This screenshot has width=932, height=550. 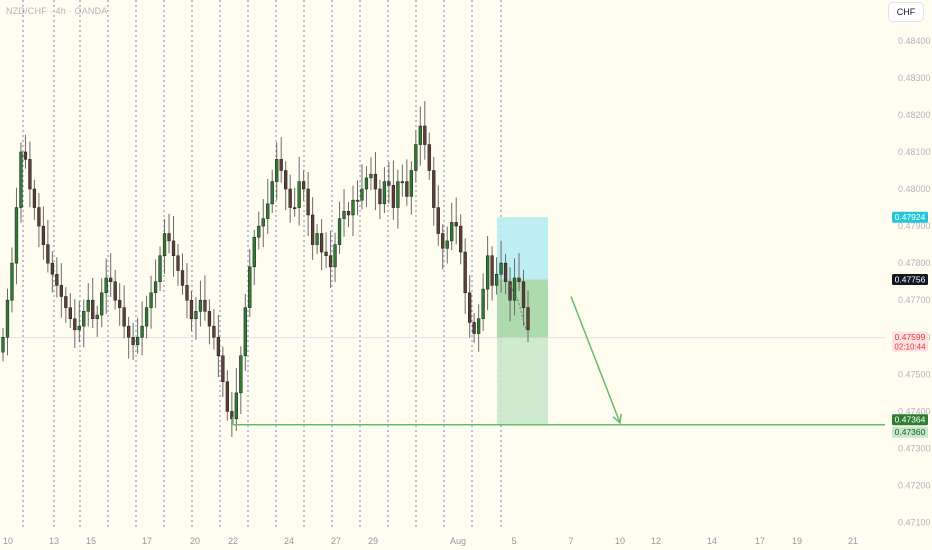 What do you see at coordinates (570, 541) in the screenshot?
I see `x-tick-label: 7` at bounding box center [570, 541].